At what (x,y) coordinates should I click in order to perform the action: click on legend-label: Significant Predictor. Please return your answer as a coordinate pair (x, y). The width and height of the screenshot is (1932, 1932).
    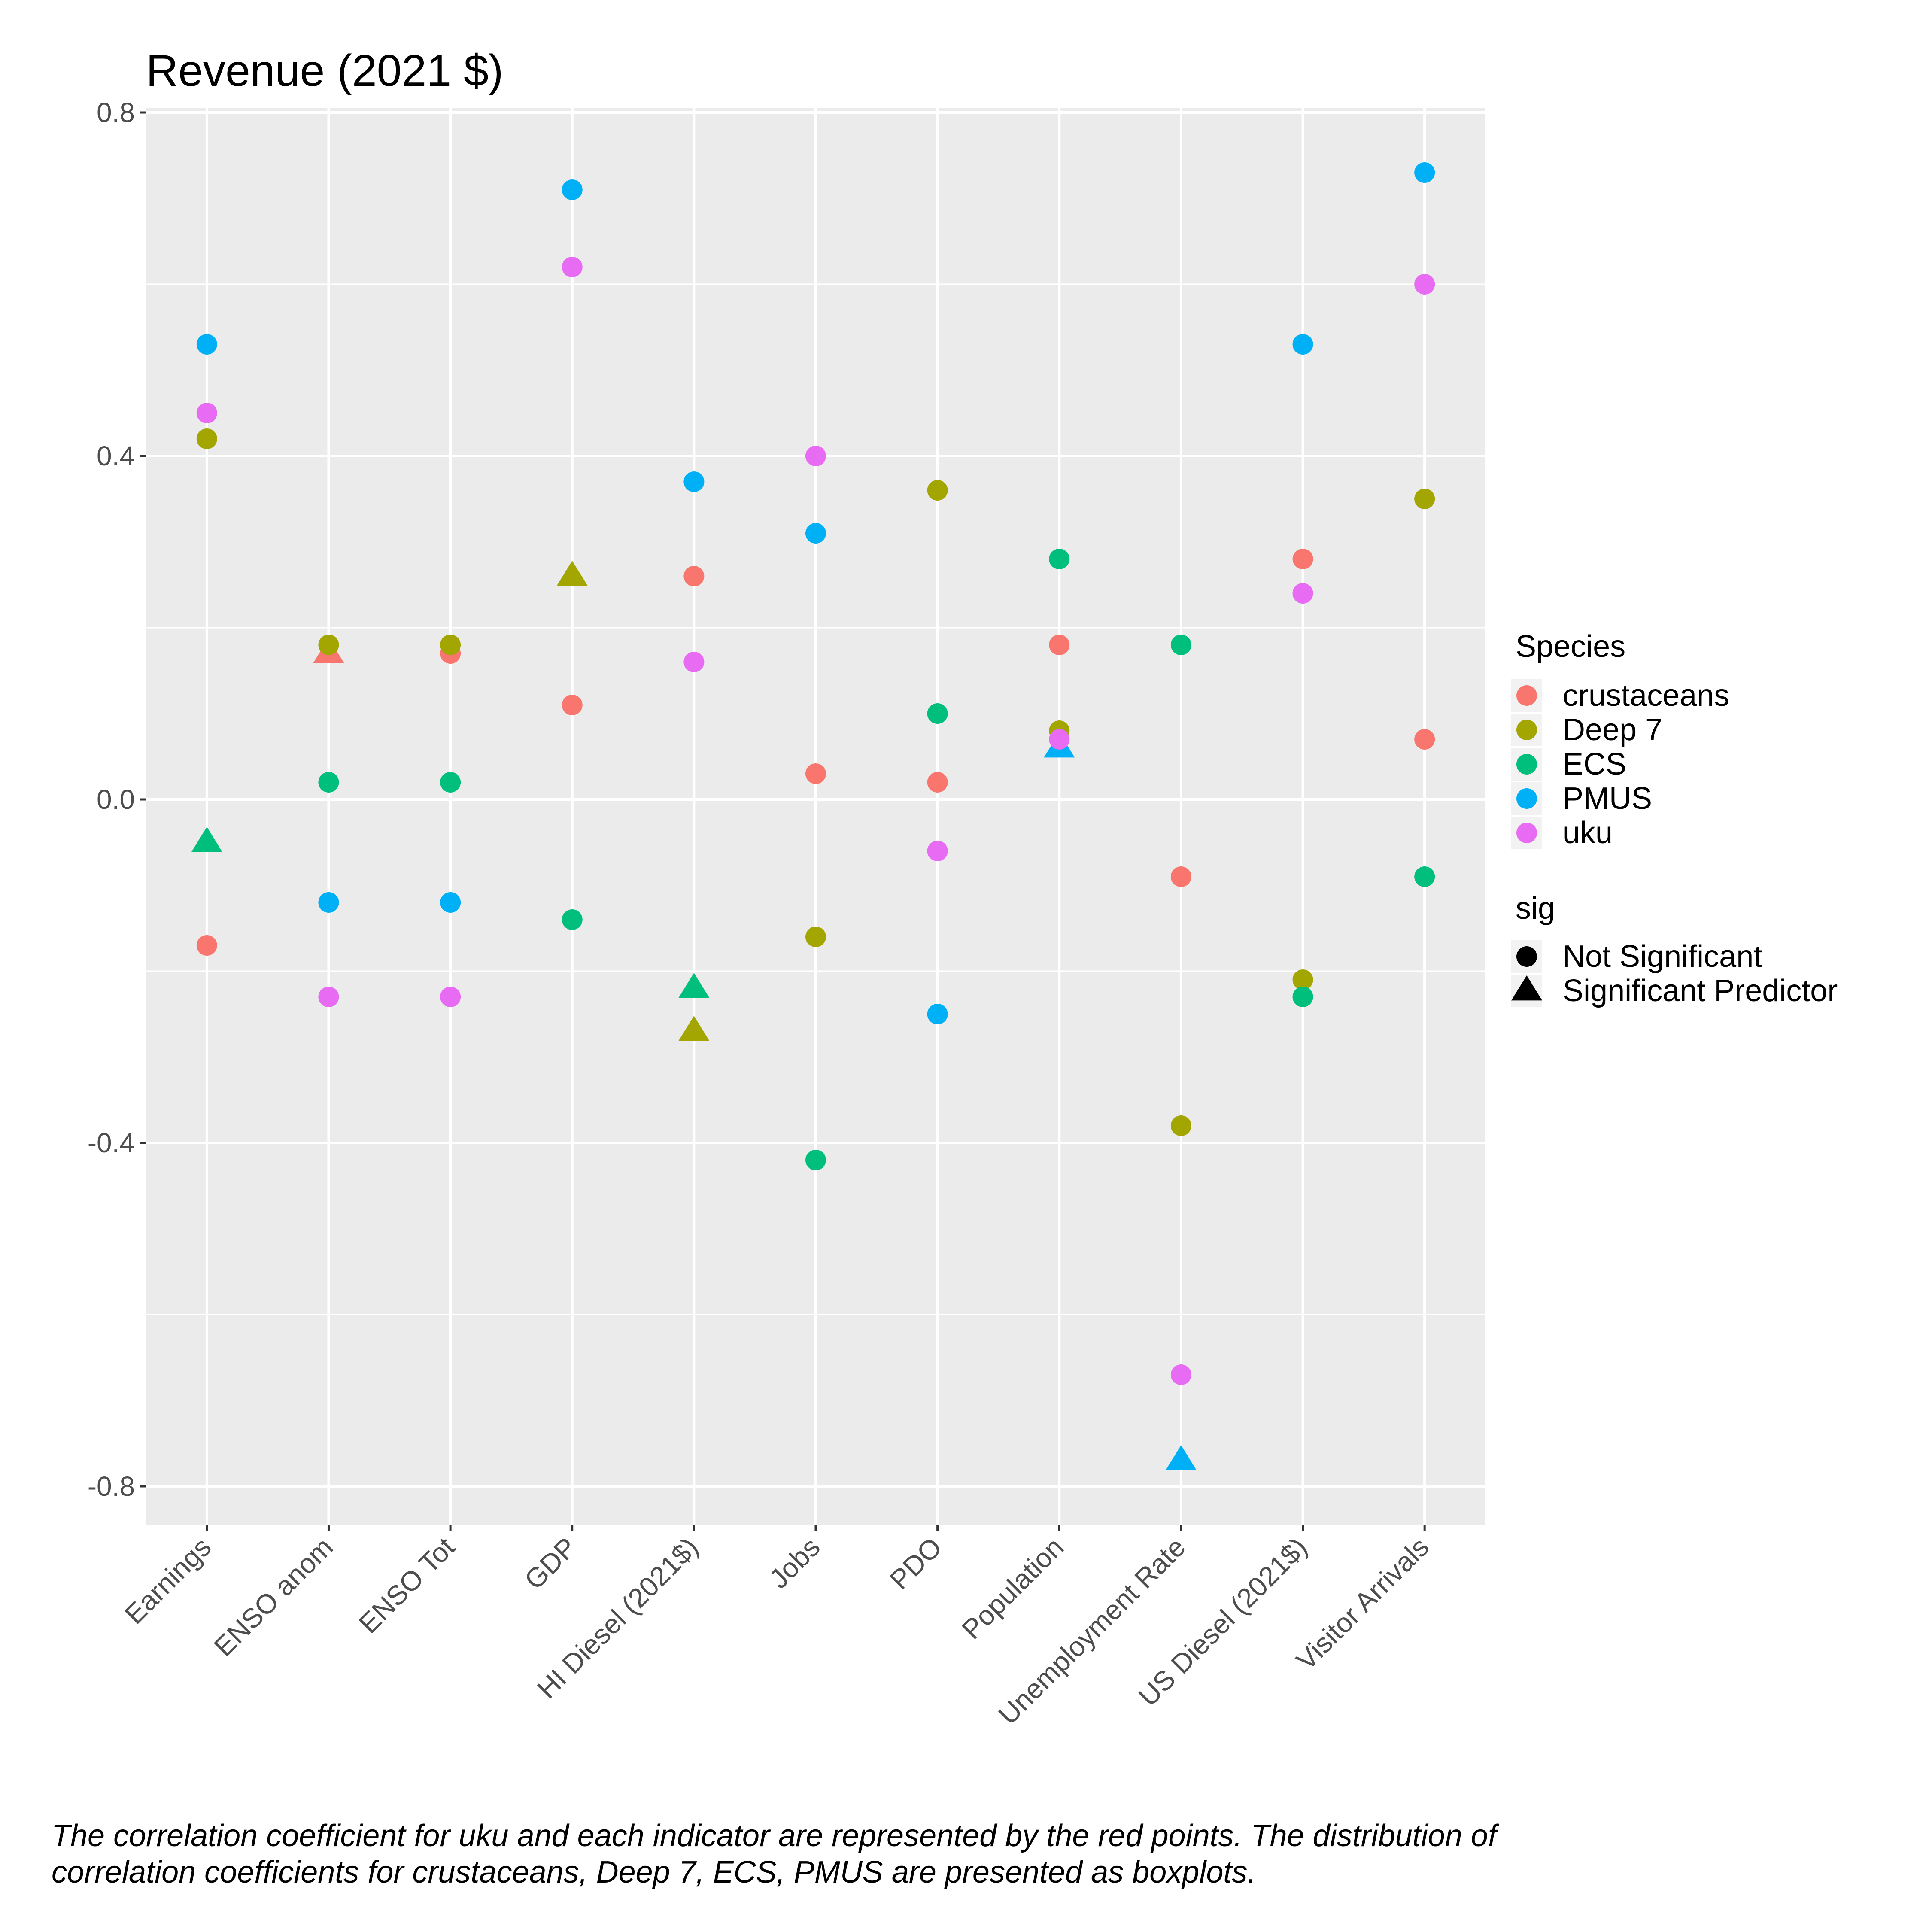
    Looking at the image, I should click on (1700, 991).